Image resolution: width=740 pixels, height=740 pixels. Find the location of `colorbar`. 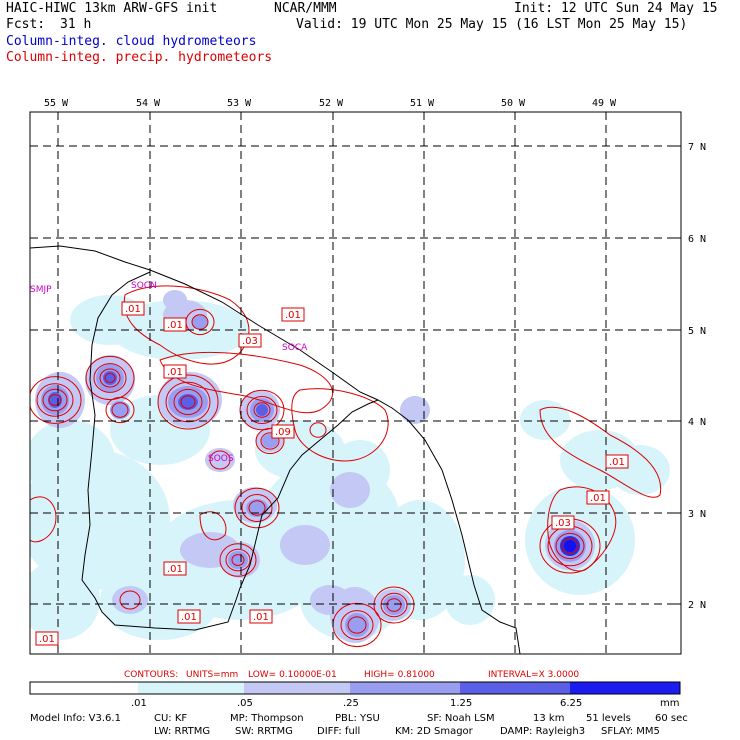

colorbar is located at coordinates (355, 688).